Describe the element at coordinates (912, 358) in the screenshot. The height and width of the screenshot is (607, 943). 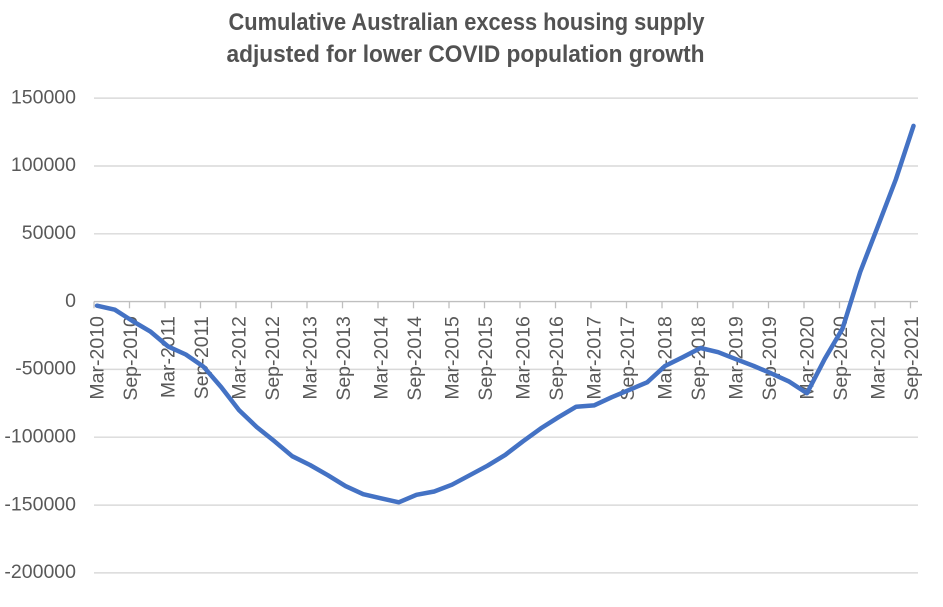
I see `svg-text: Sep-2021` at that location.